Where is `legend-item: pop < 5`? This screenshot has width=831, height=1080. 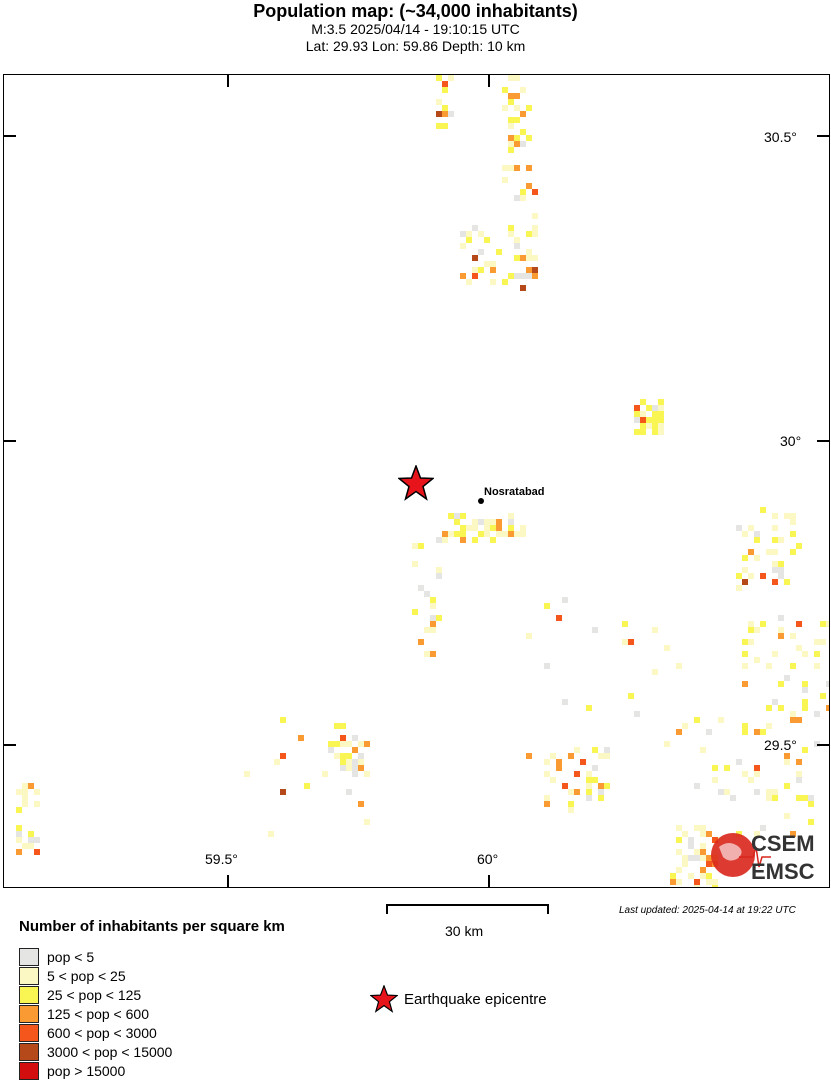 legend-item: pop < 5 is located at coordinates (56, 956).